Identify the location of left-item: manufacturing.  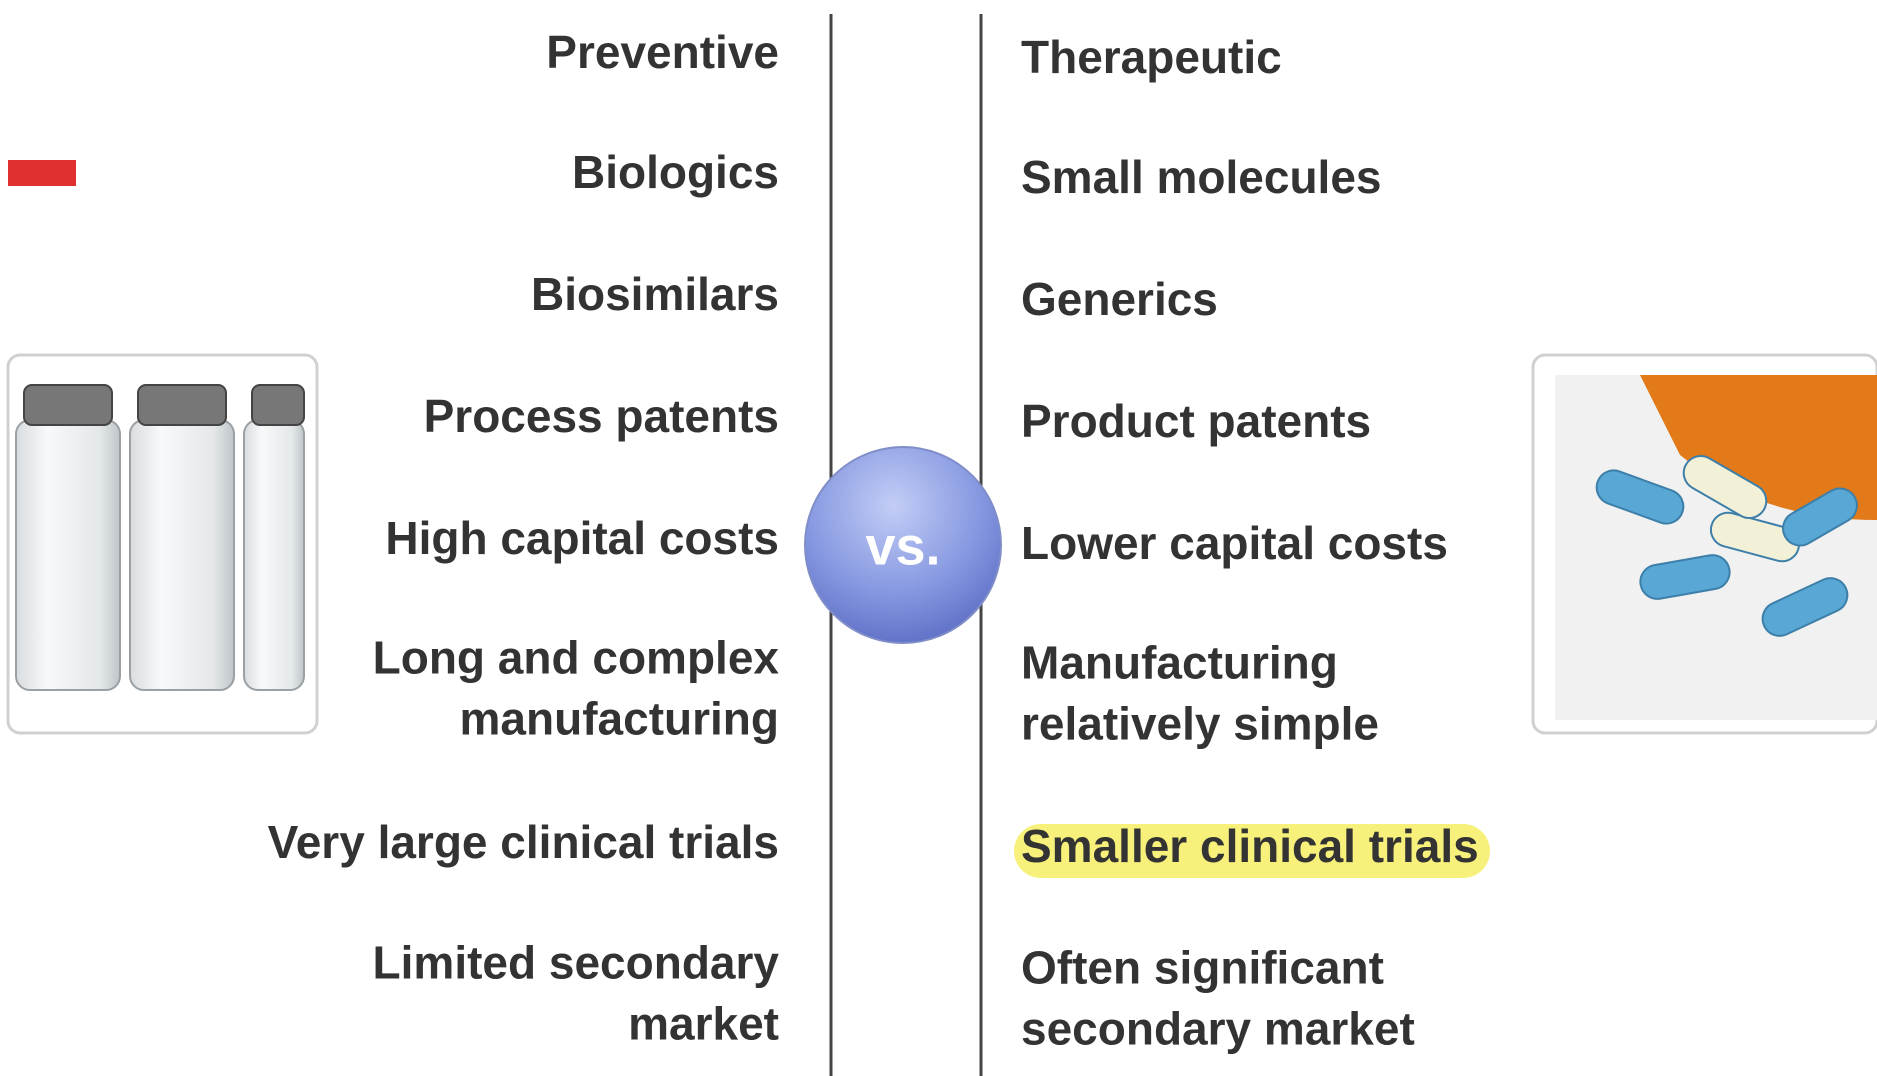
(619, 719).